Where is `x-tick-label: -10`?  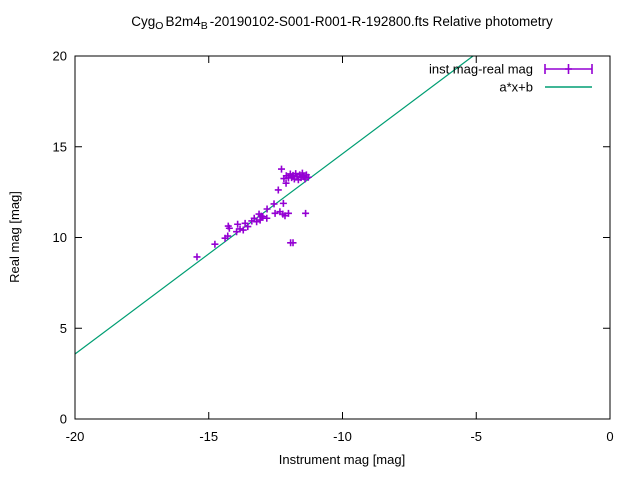
x-tick-label: -10 is located at coordinates (342, 436).